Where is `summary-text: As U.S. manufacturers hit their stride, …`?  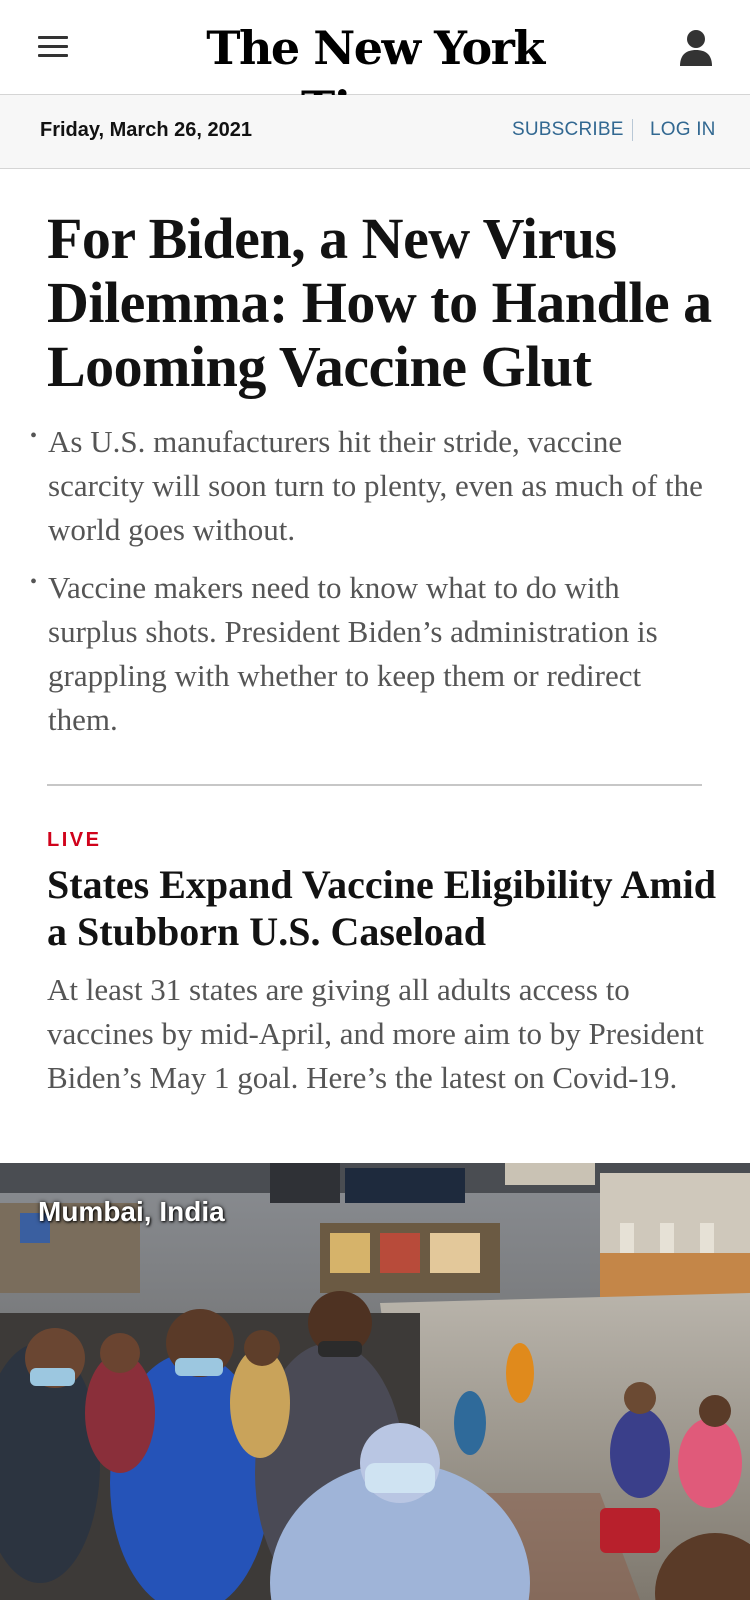 summary-text: As U.S. manufacturers hit their stride, … is located at coordinates (375, 485).